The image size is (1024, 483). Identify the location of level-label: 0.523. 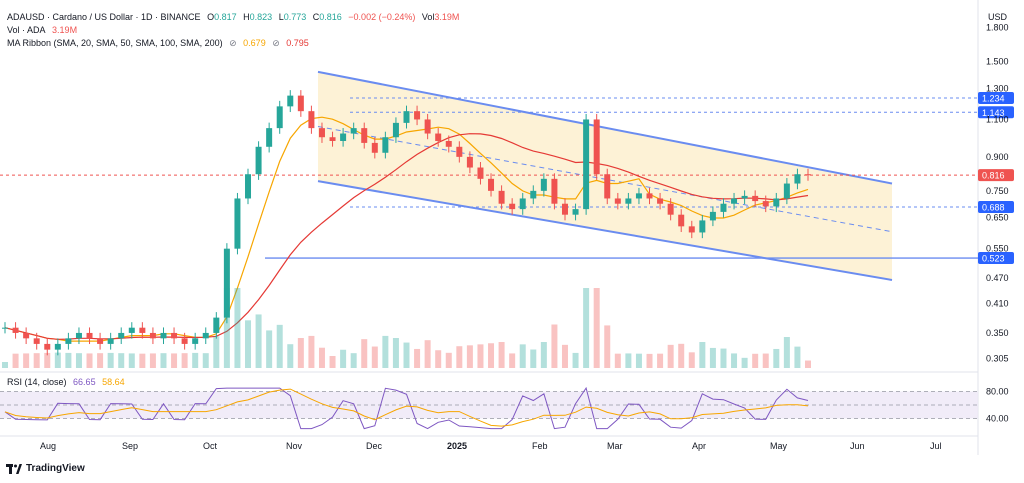
(993, 259).